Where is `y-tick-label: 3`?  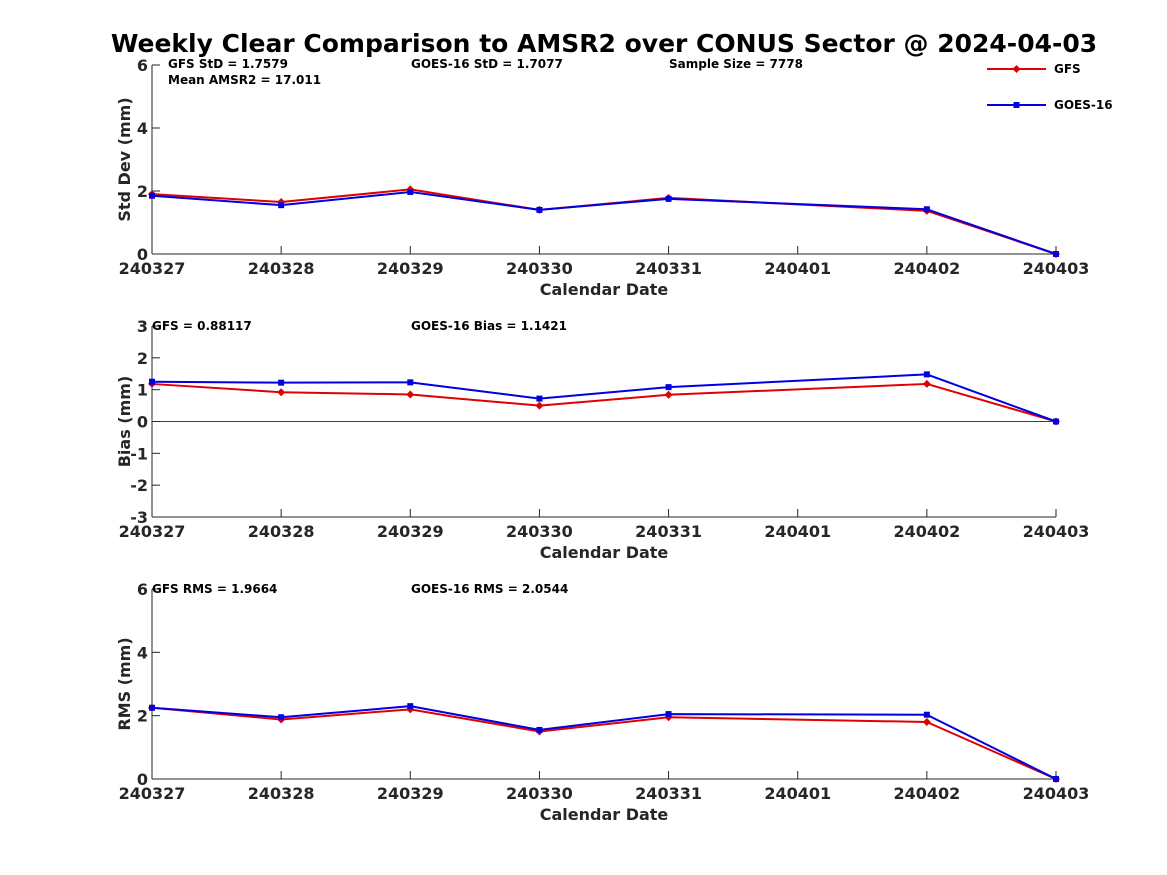
y-tick-label: 3 is located at coordinates (142, 326).